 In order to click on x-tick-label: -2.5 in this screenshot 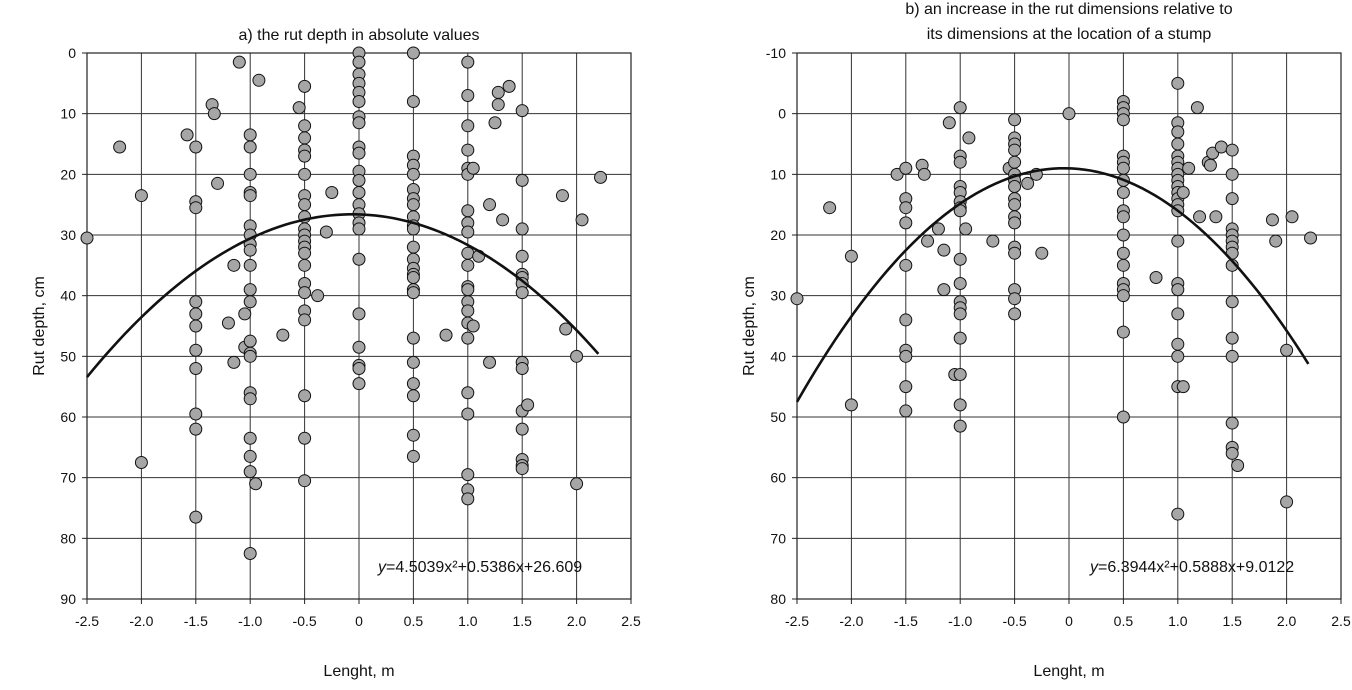, I will do `click(797, 621)`.